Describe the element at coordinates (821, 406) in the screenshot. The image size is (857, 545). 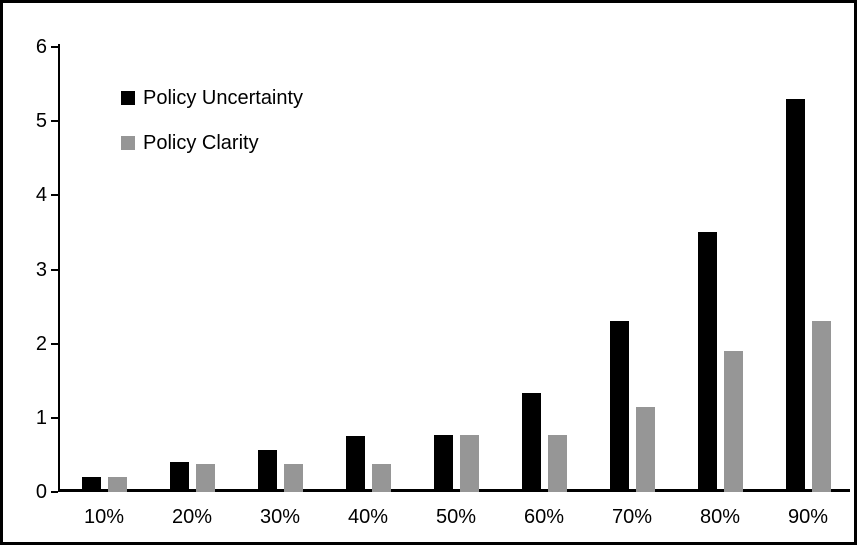
I see `bar-policy-clarity-90%` at that location.